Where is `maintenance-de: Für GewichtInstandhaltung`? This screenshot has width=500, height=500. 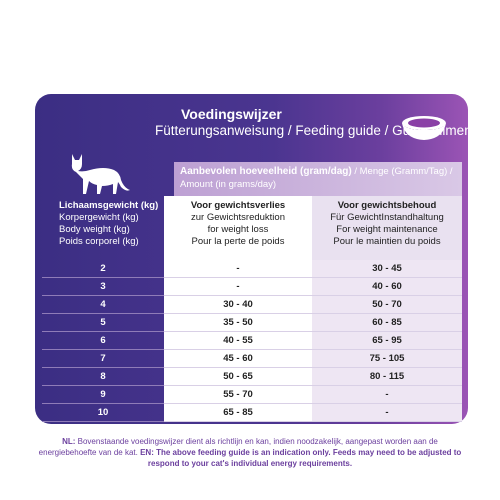 maintenance-de: Für GewichtInstandhaltung is located at coordinates (387, 217).